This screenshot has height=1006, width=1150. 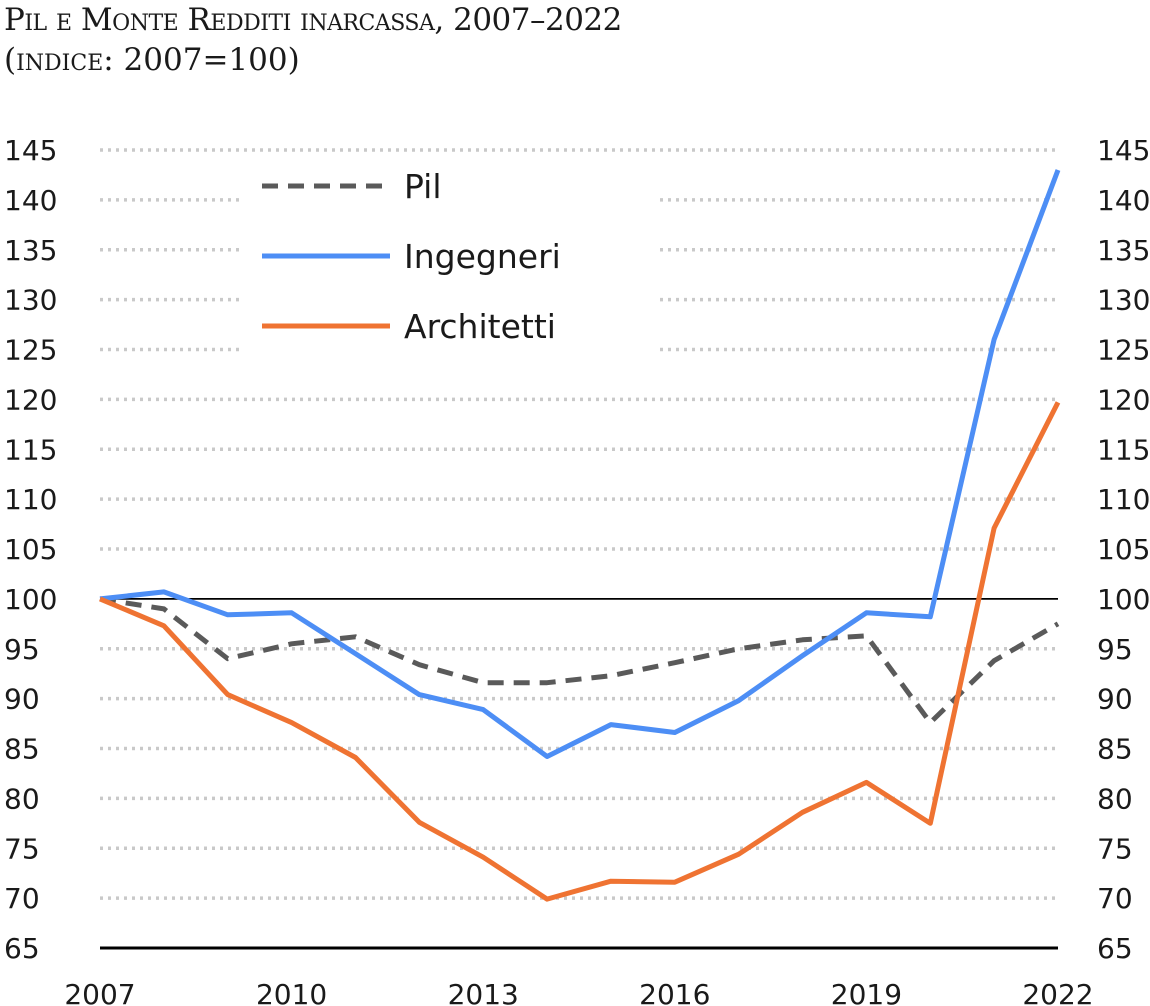 I want to click on y-tick-label-left: 105, so click(x=30, y=549).